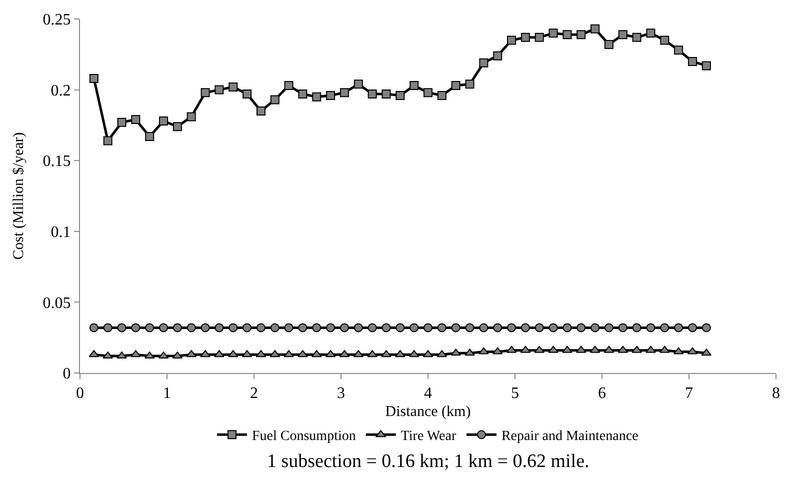  What do you see at coordinates (56, 303) in the screenshot?
I see `y-tick-label: 0.05` at bounding box center [56, 303].